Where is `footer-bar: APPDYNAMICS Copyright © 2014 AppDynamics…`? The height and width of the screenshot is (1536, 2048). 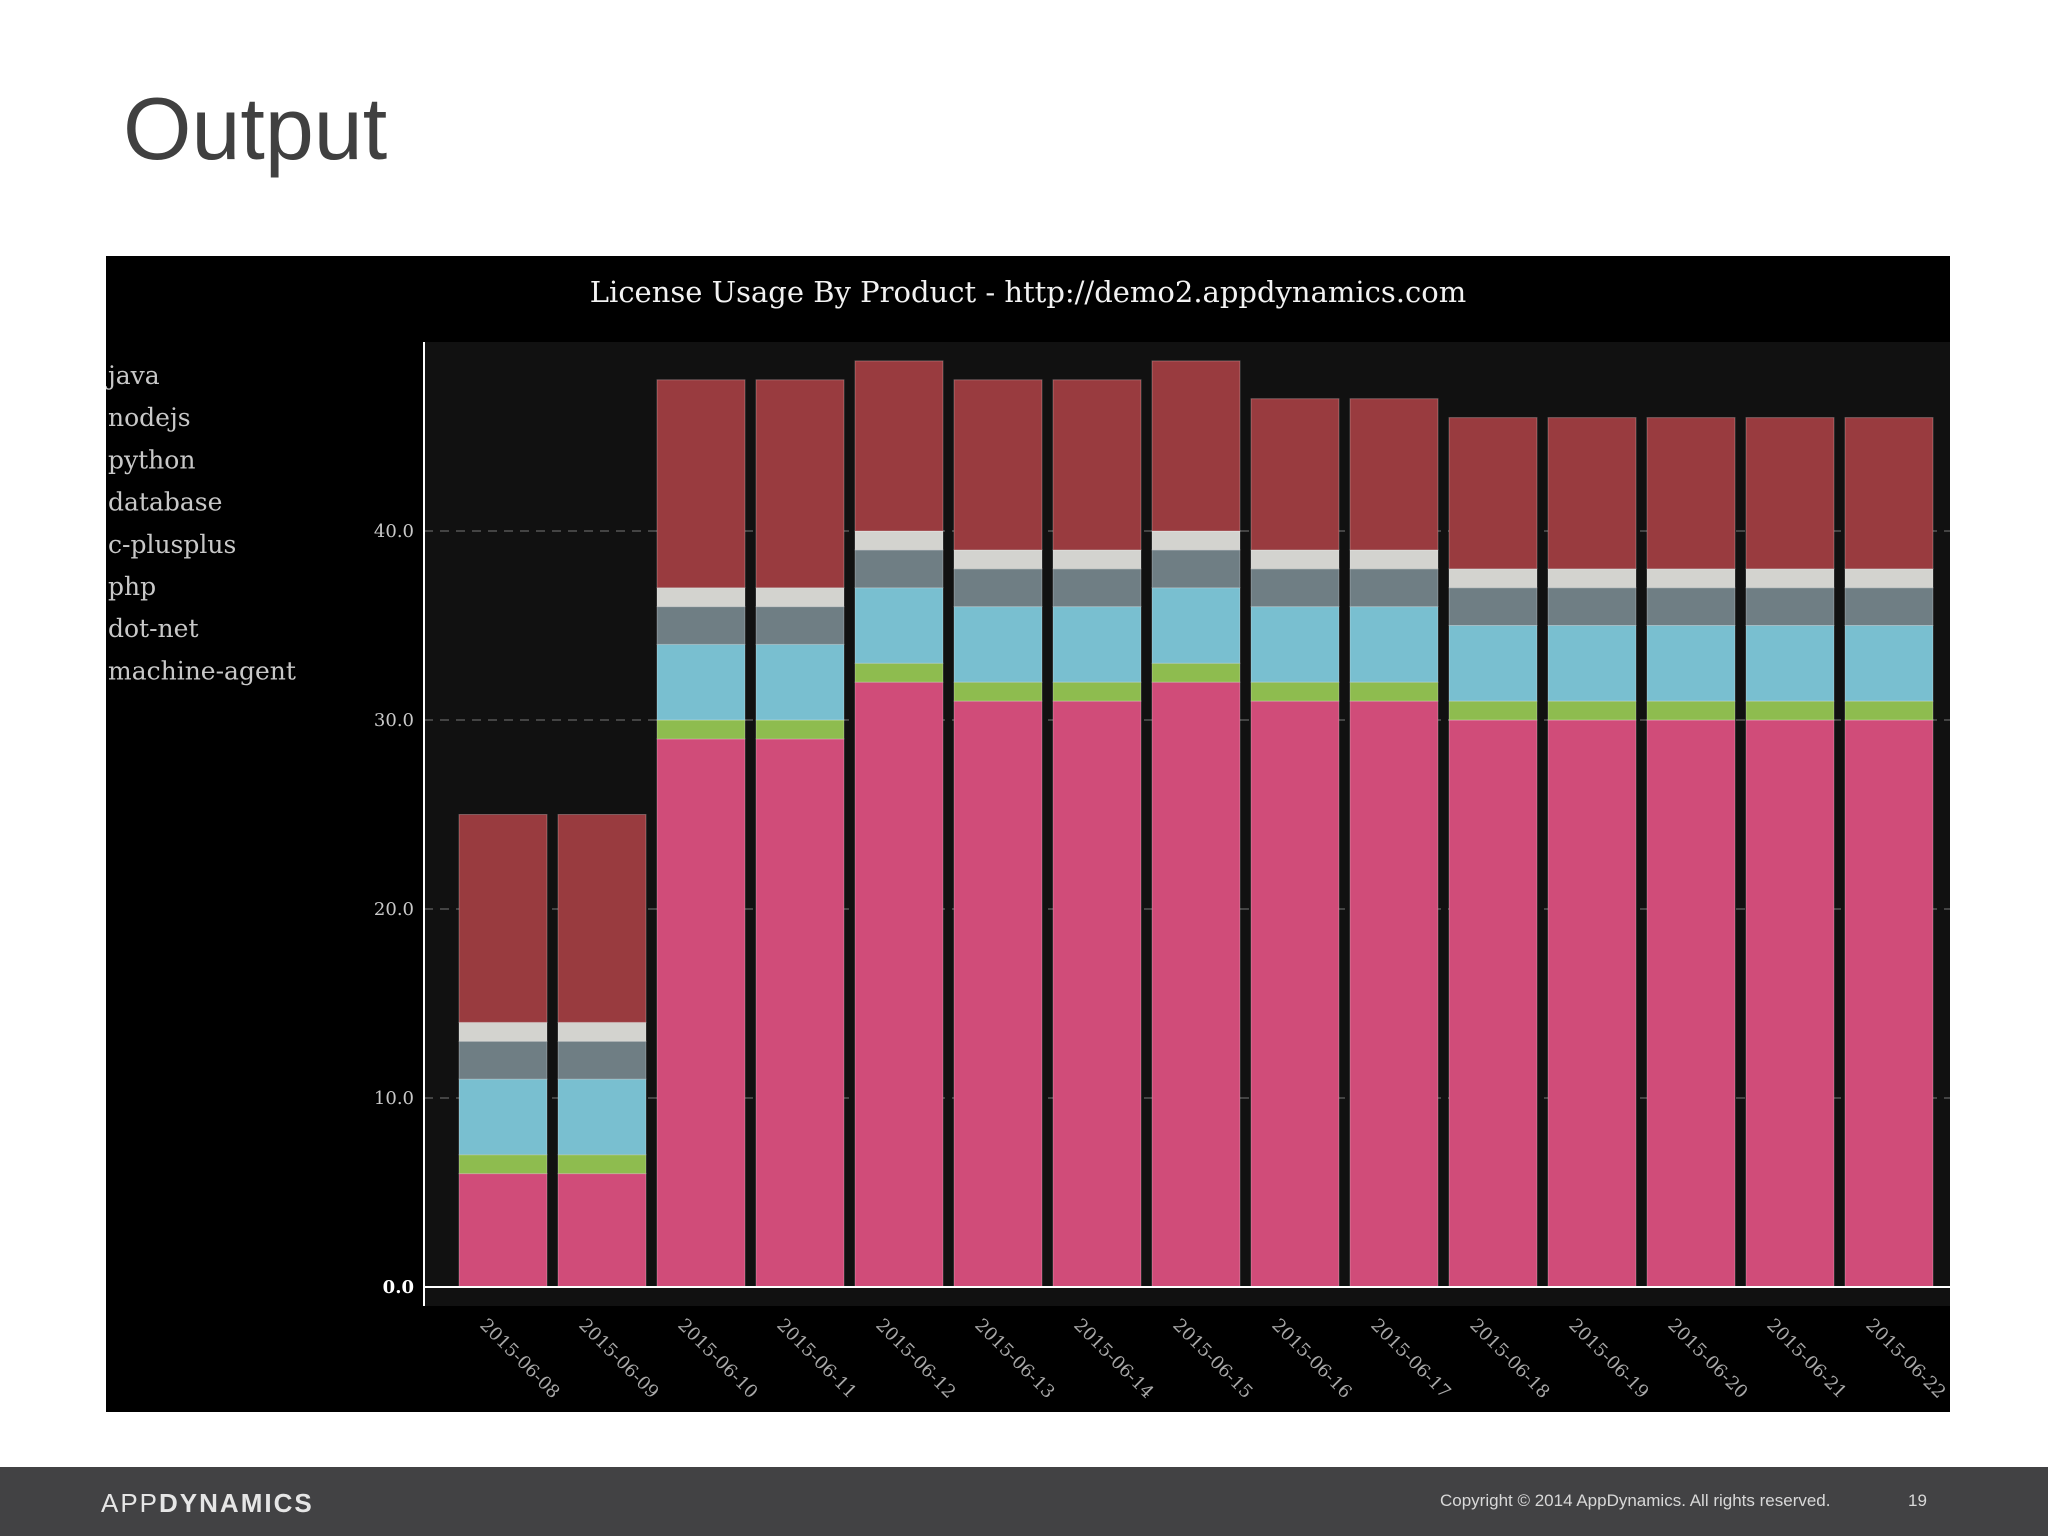
footer-bar: APPDYNAMICS Copyright © 2014 AppDynamics… is located at coordinates (1024, 1501).